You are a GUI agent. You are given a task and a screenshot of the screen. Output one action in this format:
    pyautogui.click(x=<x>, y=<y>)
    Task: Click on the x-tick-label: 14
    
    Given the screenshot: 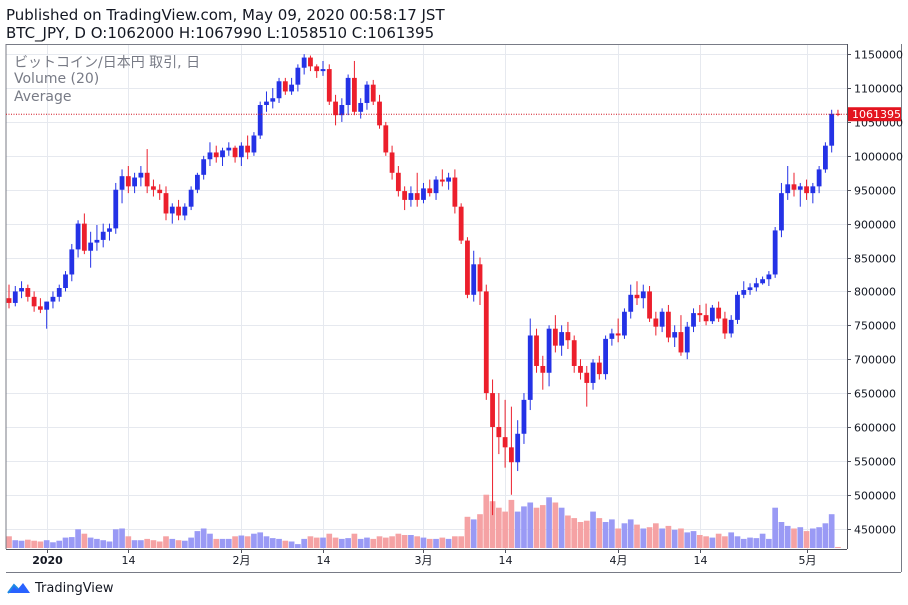 What is the action you would take?
    pyautogui.click(x=506, y=560)
    